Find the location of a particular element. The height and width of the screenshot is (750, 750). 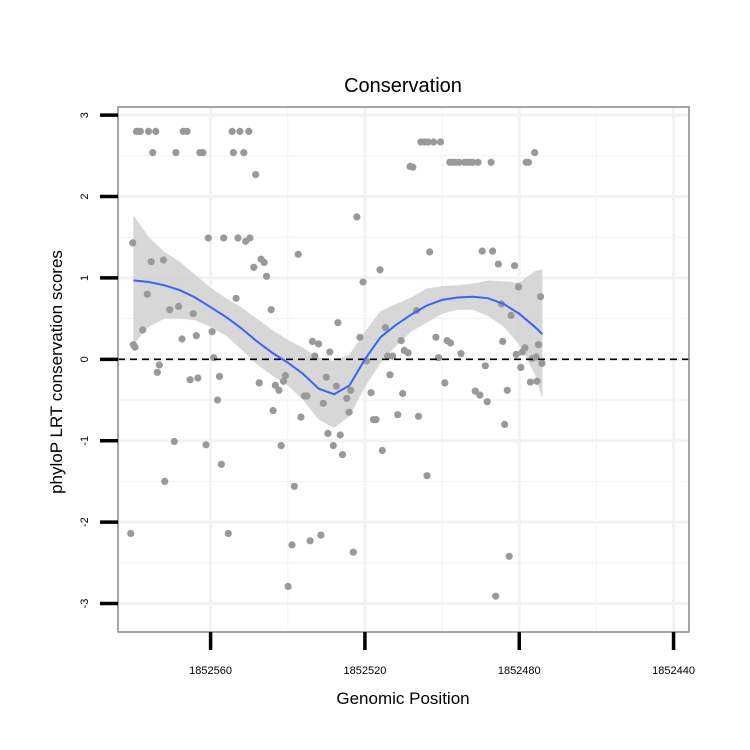

smooth-line-layer is located at coordinates (403, 337).